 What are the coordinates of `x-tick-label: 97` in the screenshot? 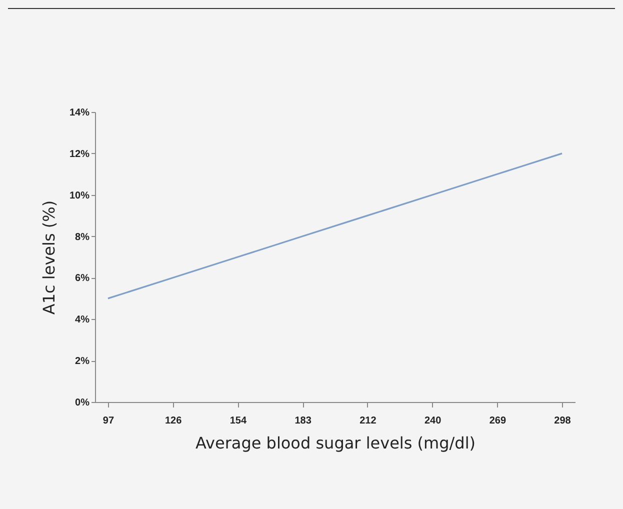 It's located at (108, 421).